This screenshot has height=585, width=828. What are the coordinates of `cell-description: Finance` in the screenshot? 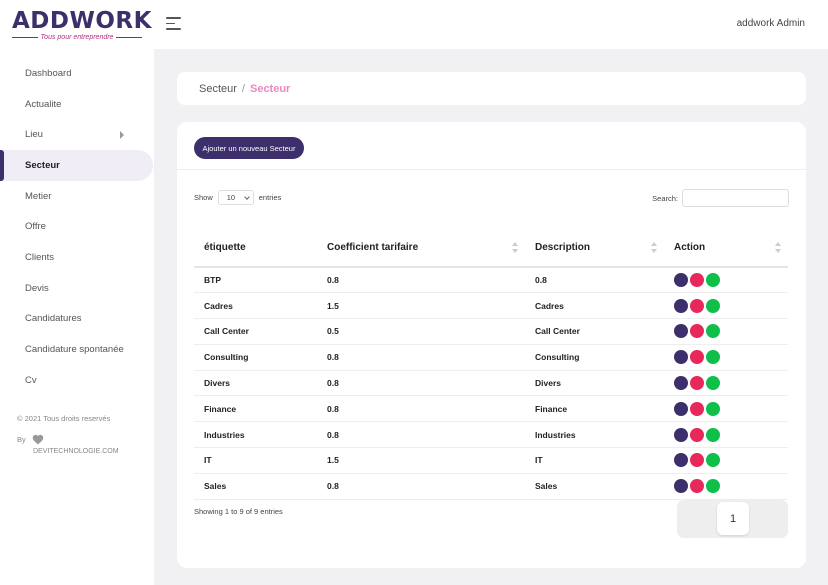 It's located at (594, 409).